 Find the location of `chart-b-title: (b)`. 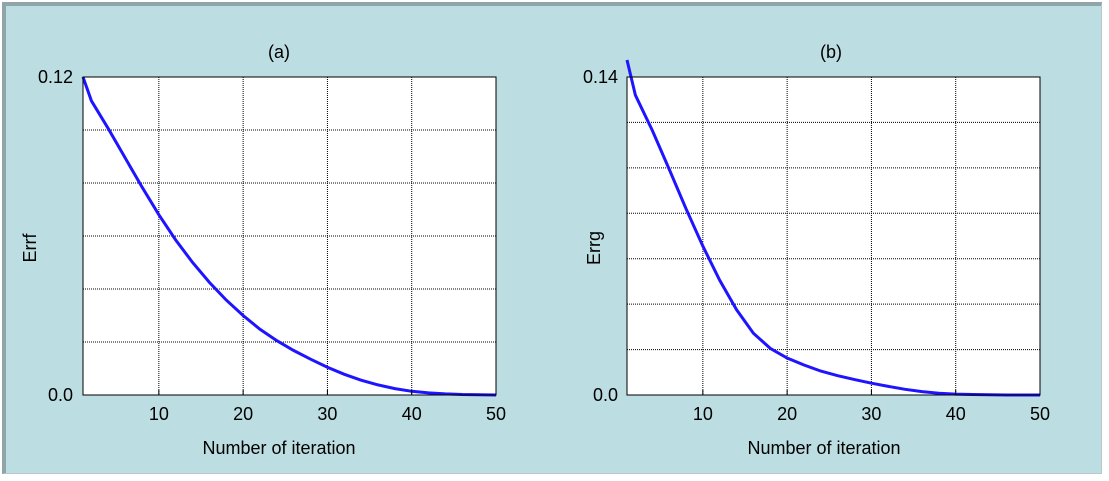

chart-b-title: (b) is located at coordinates (831, 52).